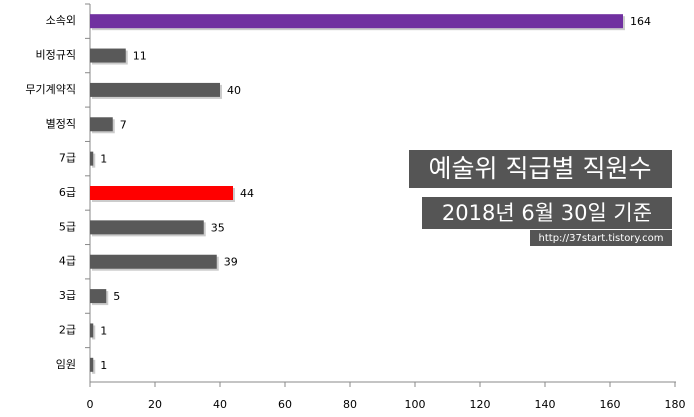 Image resolution: width=694 pixels, height=417 pixels. What do you see at coordinates (545, 404) in the screenshot?
I see `x-tick-label: 140` at bounding box center [545, 404].